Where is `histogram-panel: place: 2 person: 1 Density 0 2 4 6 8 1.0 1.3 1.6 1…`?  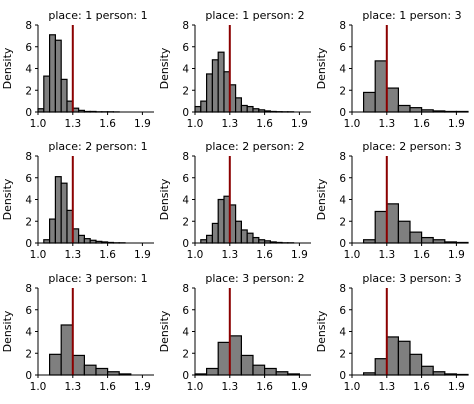 histogram-panel: place: 2 person: 1 Density 0 2 4 6 8 1.0 1.3 1.6 1… is located at coordinates (77, 200).